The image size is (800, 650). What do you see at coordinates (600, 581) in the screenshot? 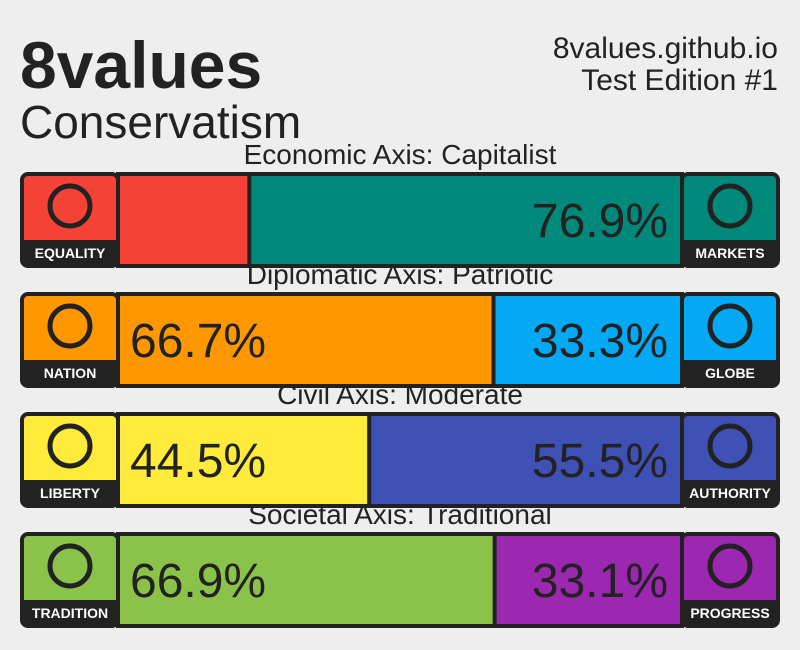
I see `percentage: 33.1%` at bounding box center [600, 581].